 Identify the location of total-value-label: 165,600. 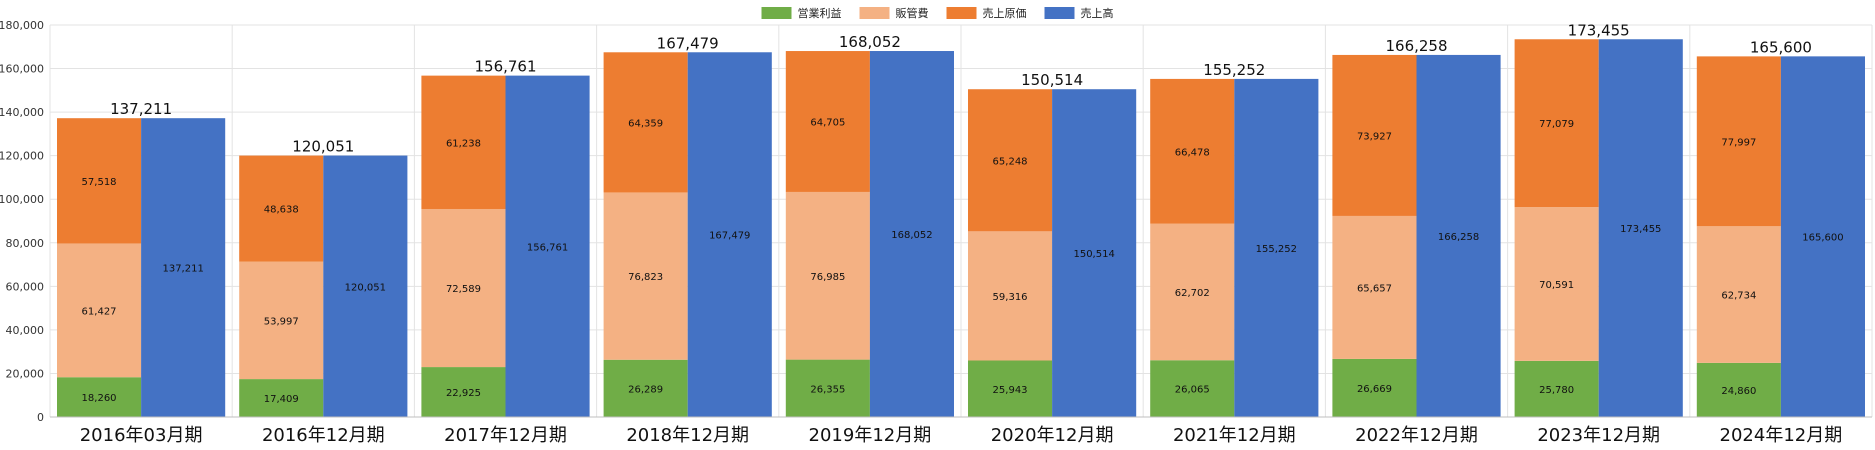
(1781, 47).